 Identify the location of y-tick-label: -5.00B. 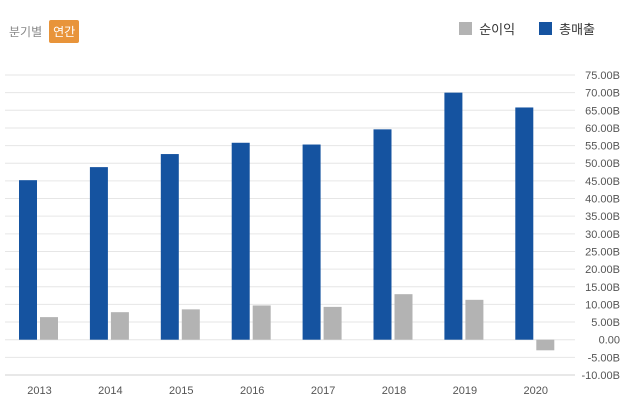
(604, 358).